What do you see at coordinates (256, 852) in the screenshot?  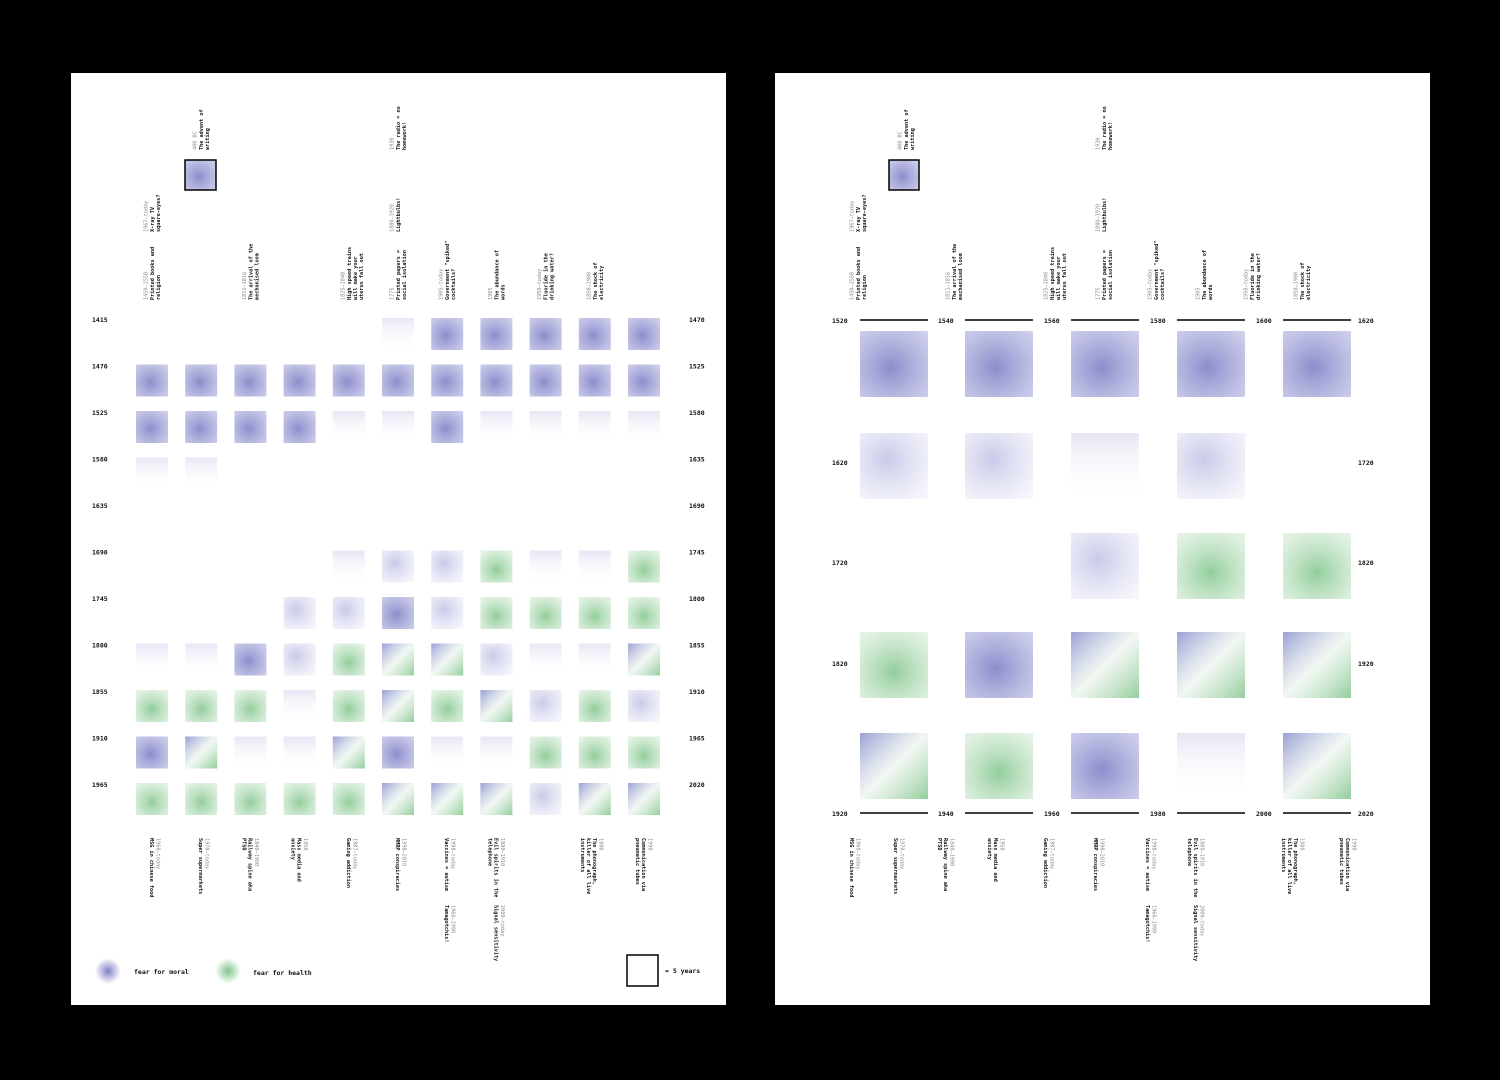 I see `event-date: 1840–1900` at bounding box center [256, 852].